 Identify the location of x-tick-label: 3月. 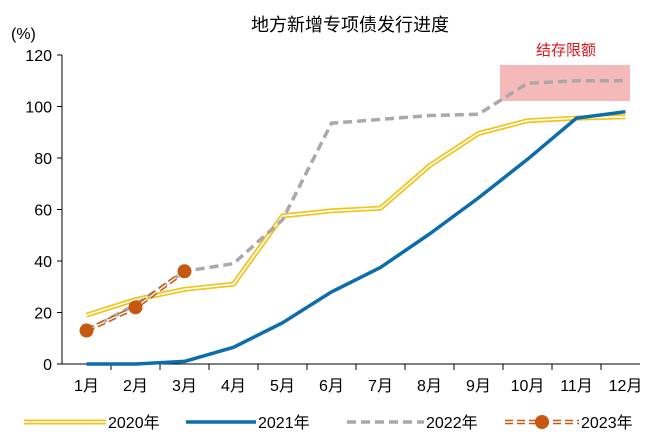
(184, 386).